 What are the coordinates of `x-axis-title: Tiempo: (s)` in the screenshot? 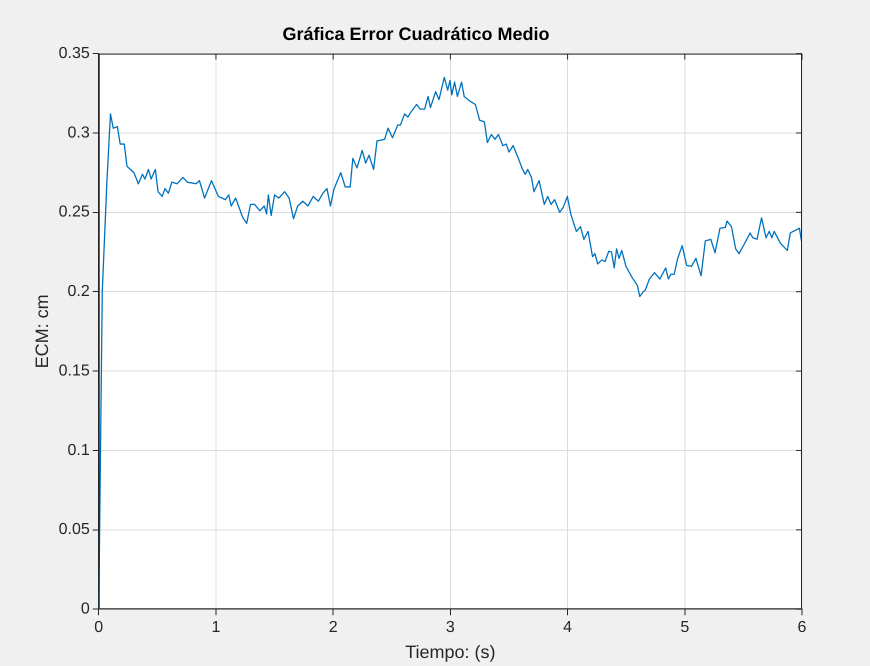 It's located at (450, 652).